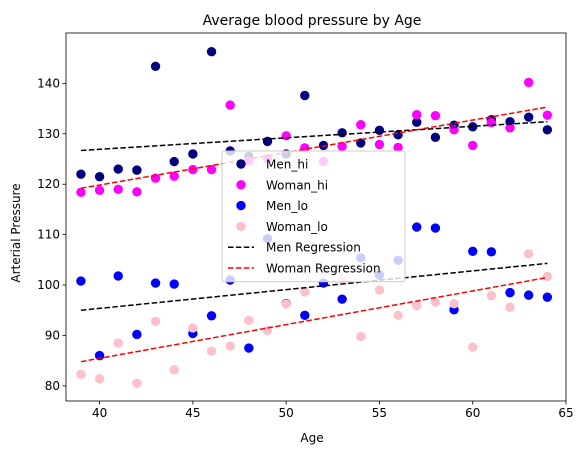  I want to click on legend-label-woman-regression: Woman Regression, so click(323, 269).